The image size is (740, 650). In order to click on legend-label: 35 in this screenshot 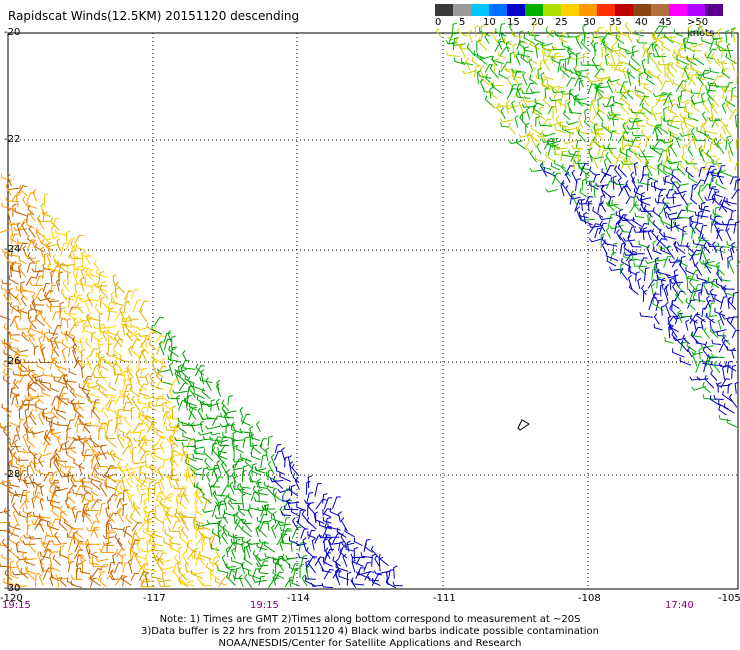, I will do `click(615, 22)`.